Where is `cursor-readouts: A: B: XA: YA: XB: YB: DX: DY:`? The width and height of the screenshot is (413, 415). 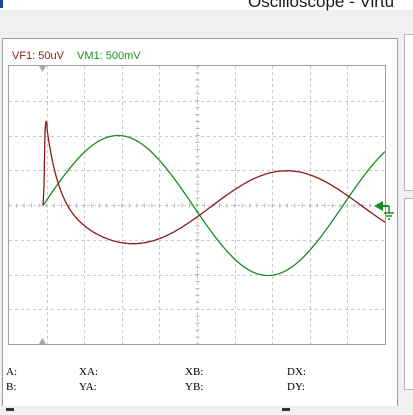 cursor-readouts: A: B: XA: YA: XB: YB: DX: DY: is located at coordinates (200, 383).